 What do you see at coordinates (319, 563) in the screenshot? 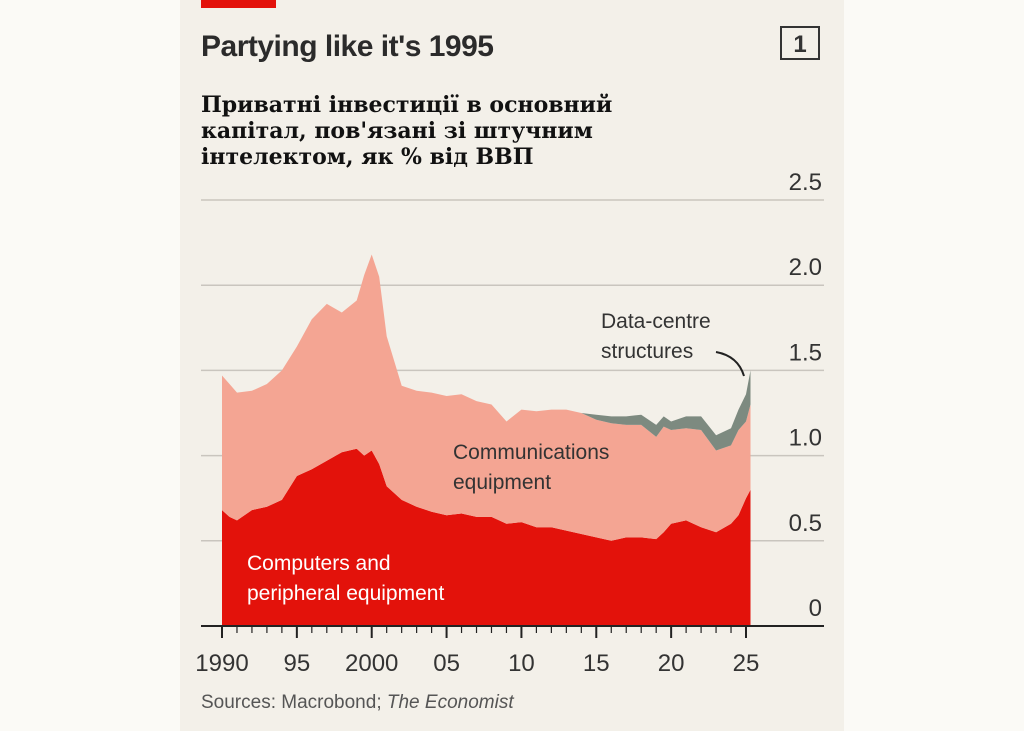
I see `series-label-computers: Computers and` at bounding box center [319, 563].